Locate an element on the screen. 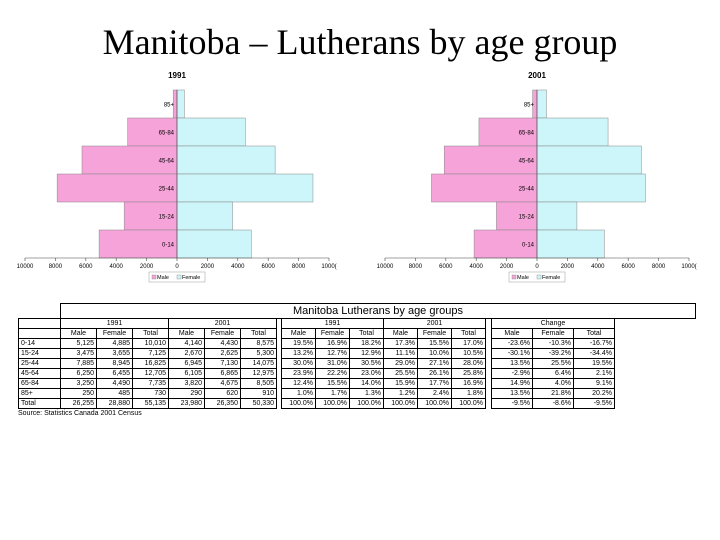  table-cell: 28,880 is located at coordinates (114, 403).